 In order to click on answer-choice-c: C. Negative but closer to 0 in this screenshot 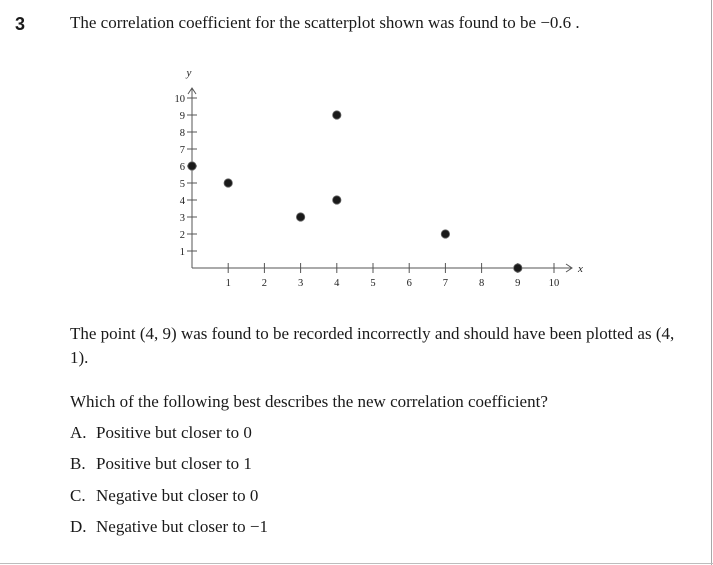, I will do `click(164, 496)`.